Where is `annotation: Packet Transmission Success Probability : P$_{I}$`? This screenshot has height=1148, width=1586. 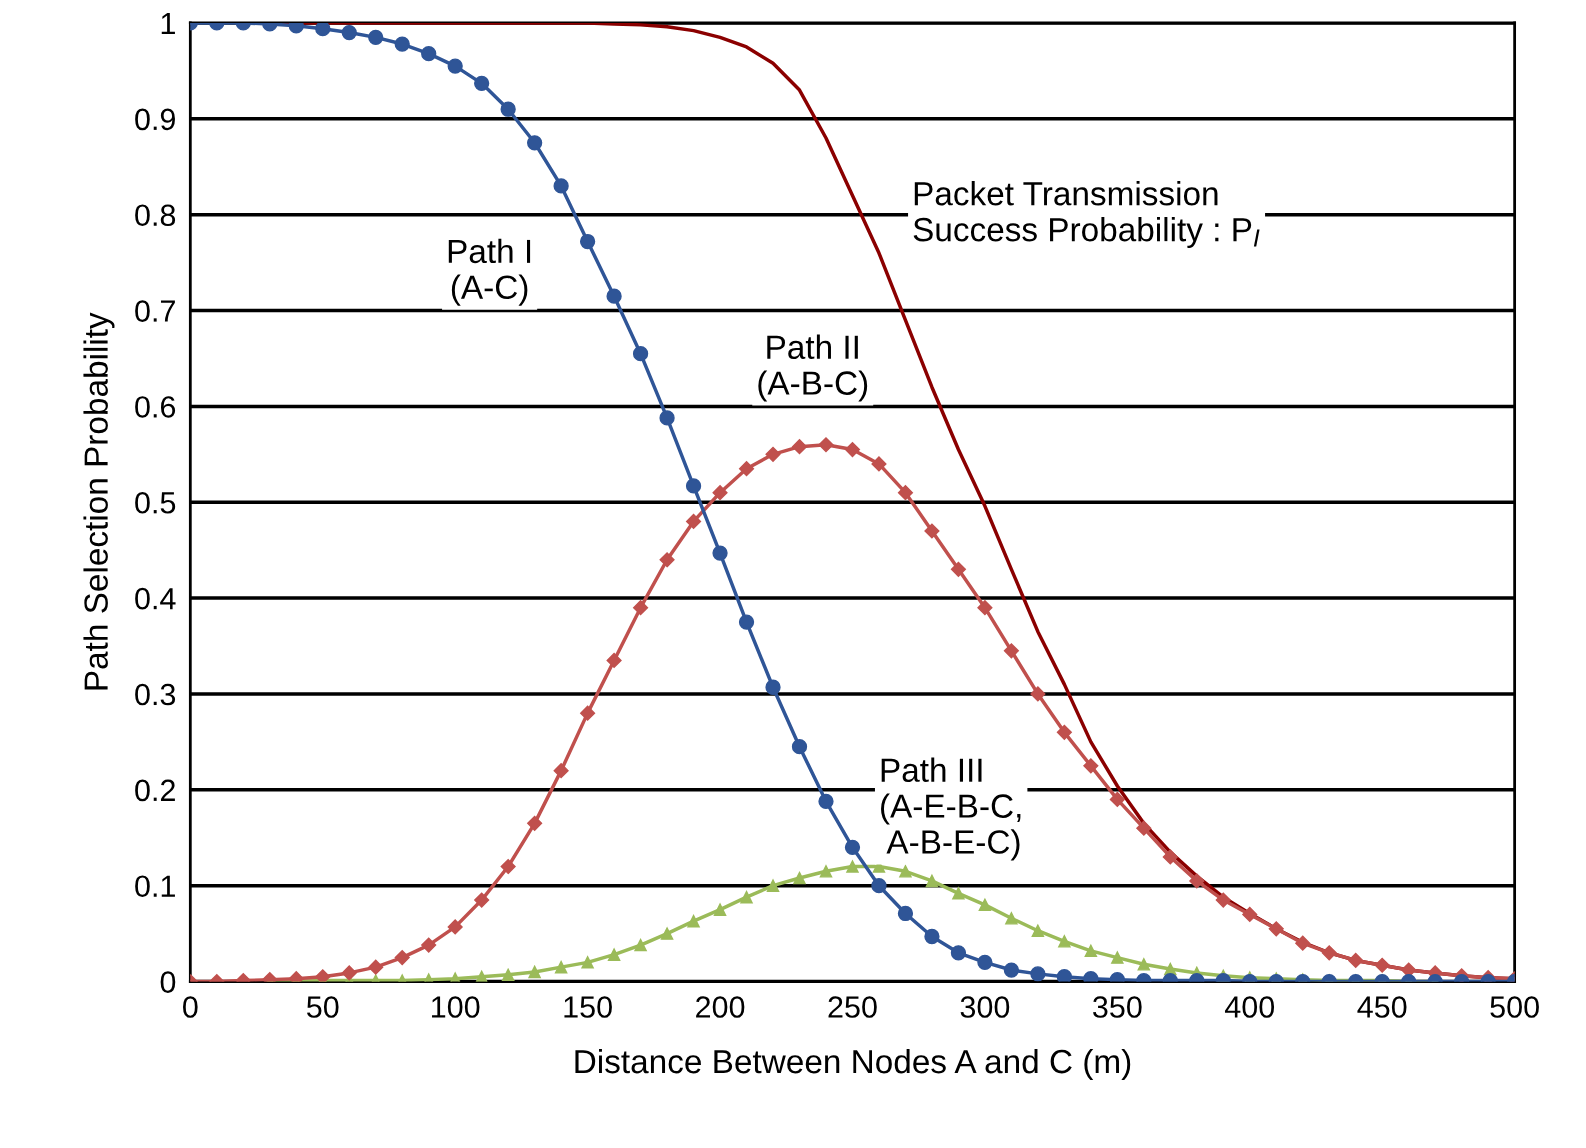
annotation: Packet Transmission Success Probability : P$_{I}$ is located at coordinates (1086, 215).